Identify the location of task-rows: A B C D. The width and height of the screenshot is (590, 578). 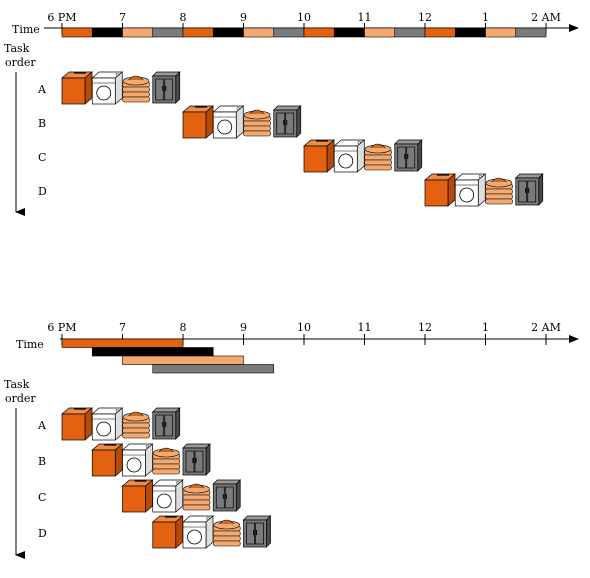
(154, 478).